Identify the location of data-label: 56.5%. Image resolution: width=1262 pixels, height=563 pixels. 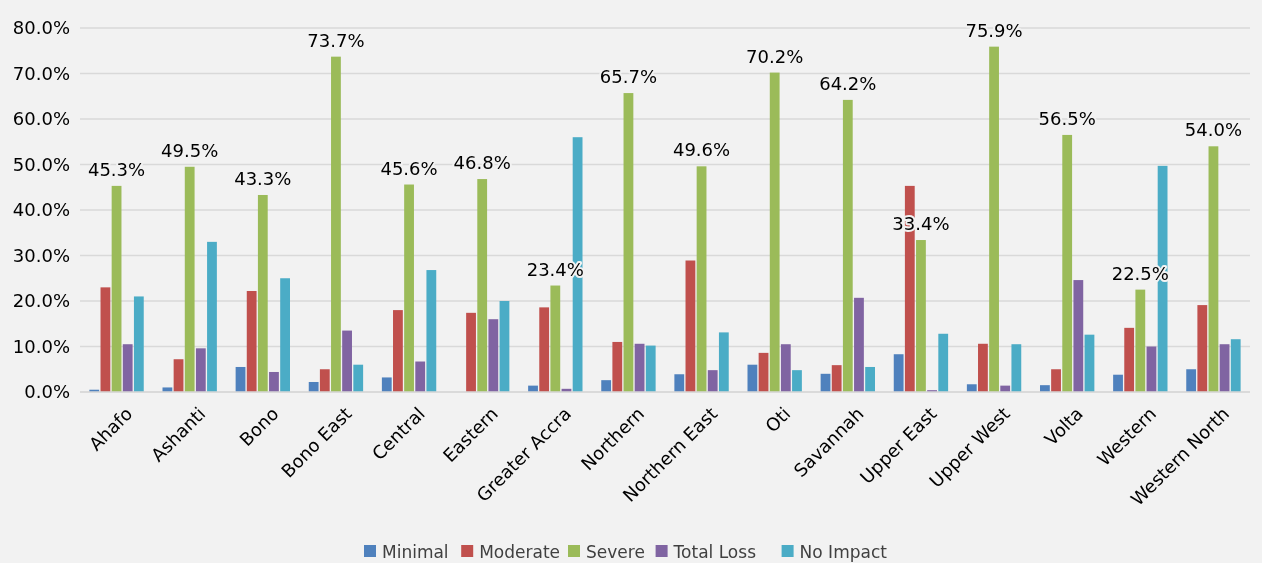
(1067, 118).